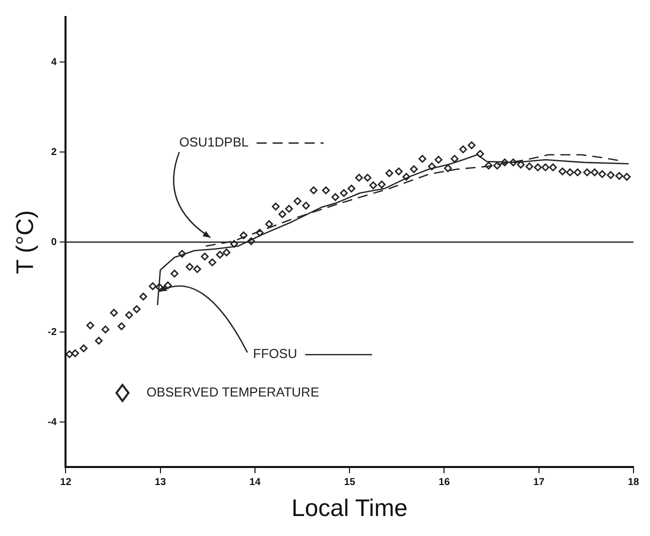  What do you see at coordinates (160, 482) in the screenshot?
I see `x-tick-label: 13` at bounding box center [160, 482].